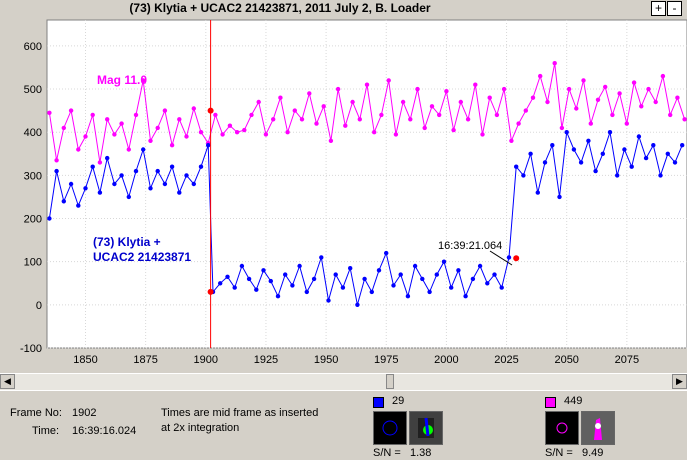 The height and width of the screenshot is (460, 687). Describe the element at coordinates (421, 453) in the screenshot. I see `target-sn-value: 1.38` at that location.